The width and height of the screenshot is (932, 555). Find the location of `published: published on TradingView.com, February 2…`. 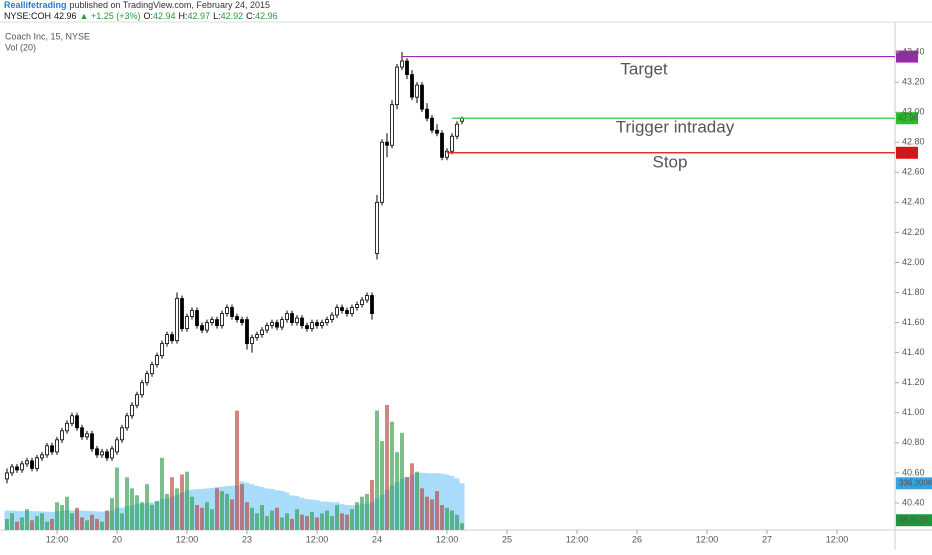

published: published on TradingView.com, February 2… is located at coordinates (170, 5).